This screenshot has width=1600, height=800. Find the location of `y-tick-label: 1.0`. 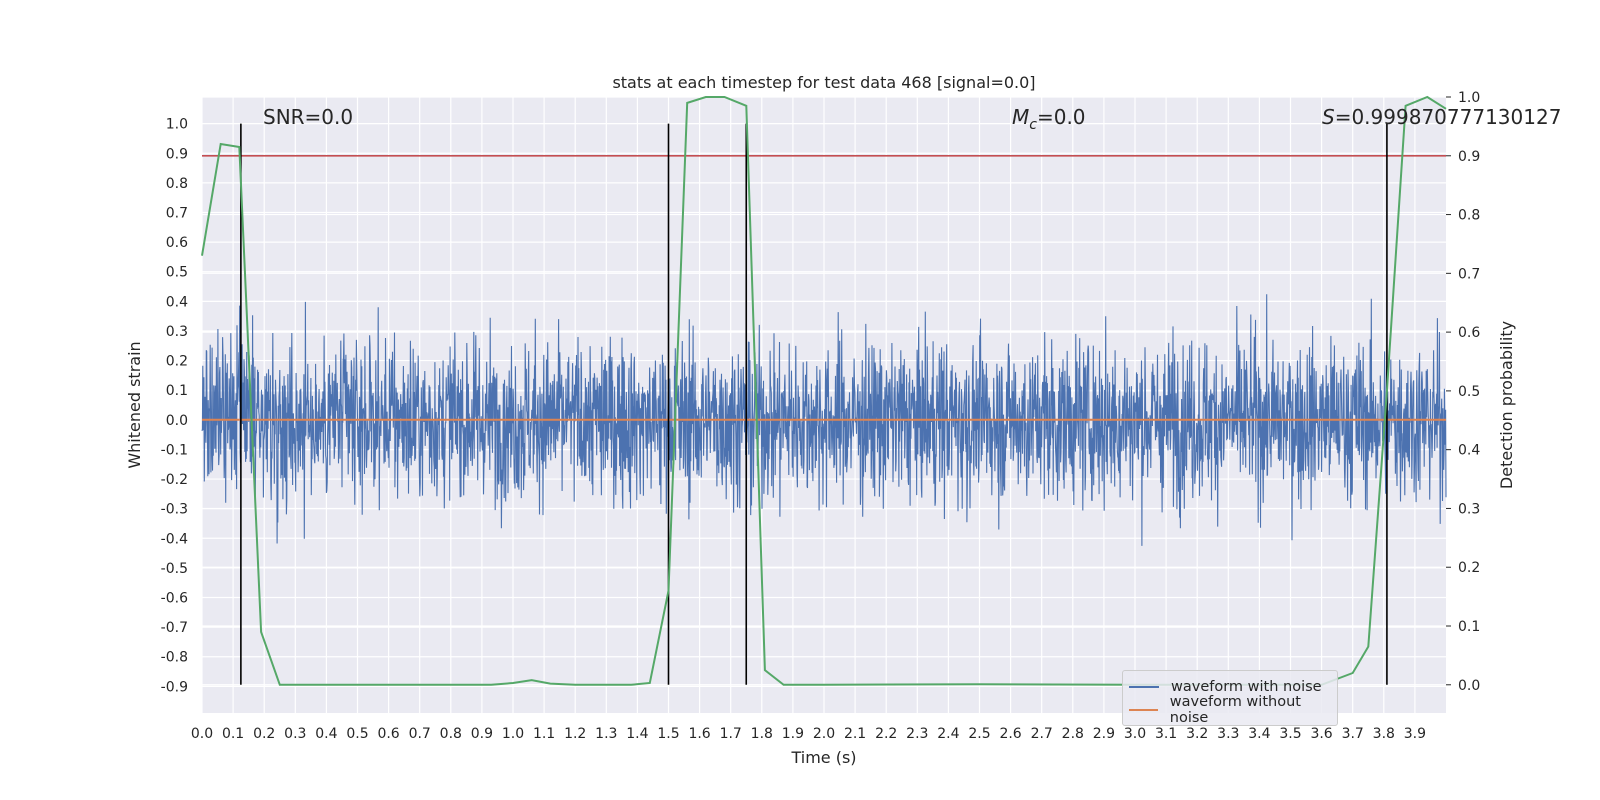

y-tick-label: 1.0 is located at coordinates (177, 125).